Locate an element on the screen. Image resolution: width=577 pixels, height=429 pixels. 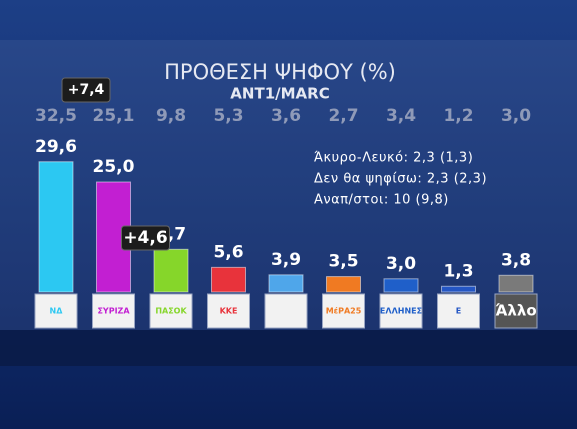
note: Άκυρο-Λευκό: 2,3 (1,3) is located at coordinates (393, 158).